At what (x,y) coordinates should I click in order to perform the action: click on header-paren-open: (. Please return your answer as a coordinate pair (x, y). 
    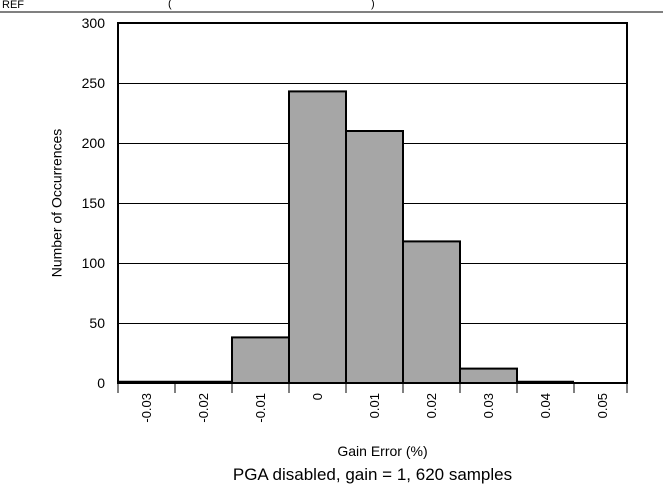
    Looking at the image, I should click on (170, 5).